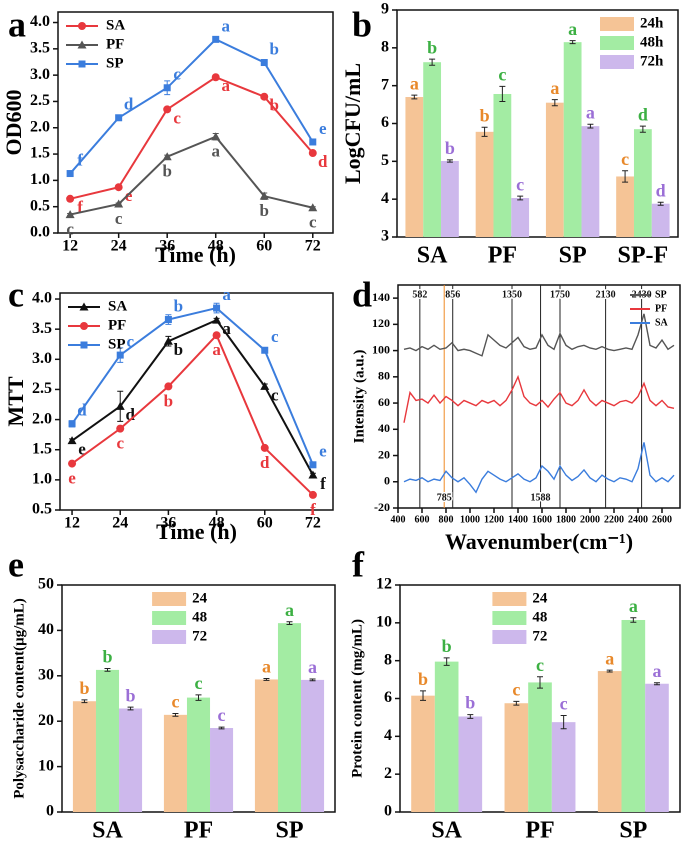 The width and height of the screenshot is (685, 844). What do you see at coordinates (167, 246) in the screenshot?
I see `x-tick-label: 36` at bounding box center [167, 246].